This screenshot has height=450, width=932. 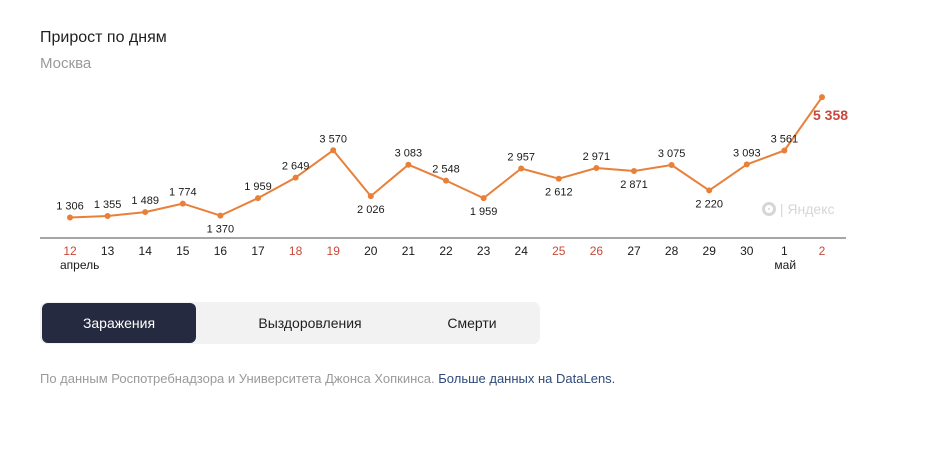 I want to click on data-label: 1 370, so click(x=221, y=230).